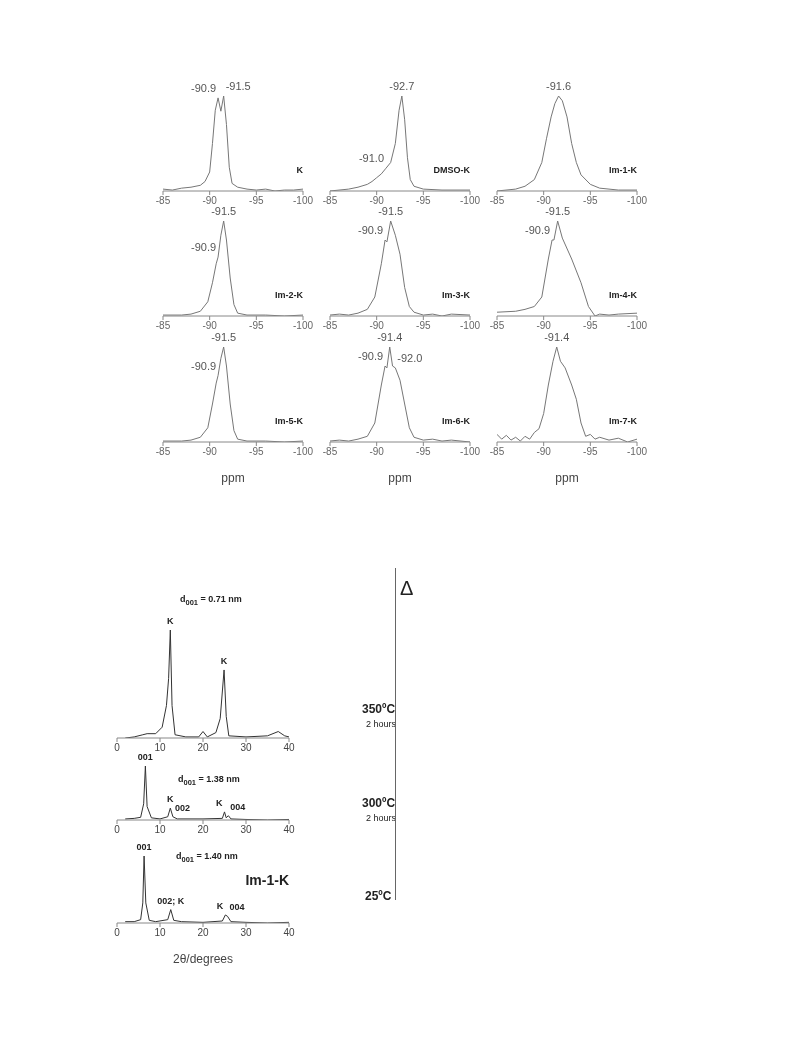  I want to click on annotation: -91.6, so click(559, 86).